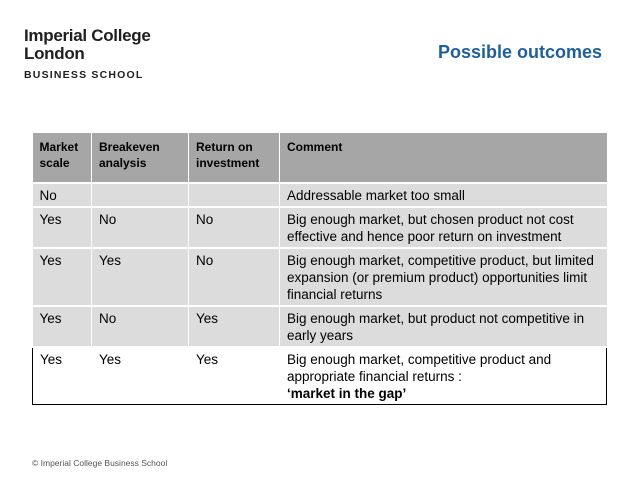 Image resolution: width=638 pixels, height=479 pixels. I want to click on slide-title: Possible outcomes, so click(519, 52).